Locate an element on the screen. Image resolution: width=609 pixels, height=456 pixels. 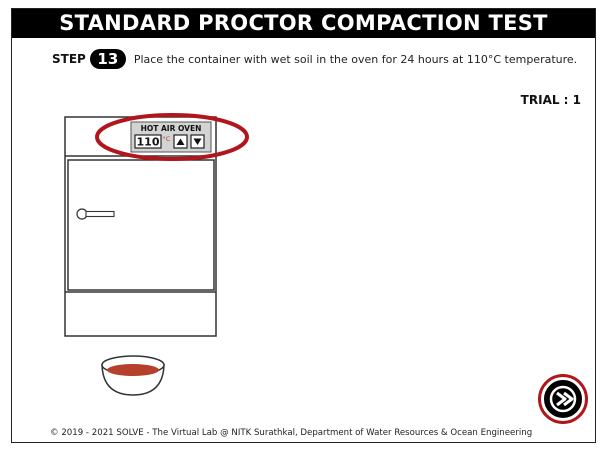
control-panel-highlight is located at coordinates (172, 137).